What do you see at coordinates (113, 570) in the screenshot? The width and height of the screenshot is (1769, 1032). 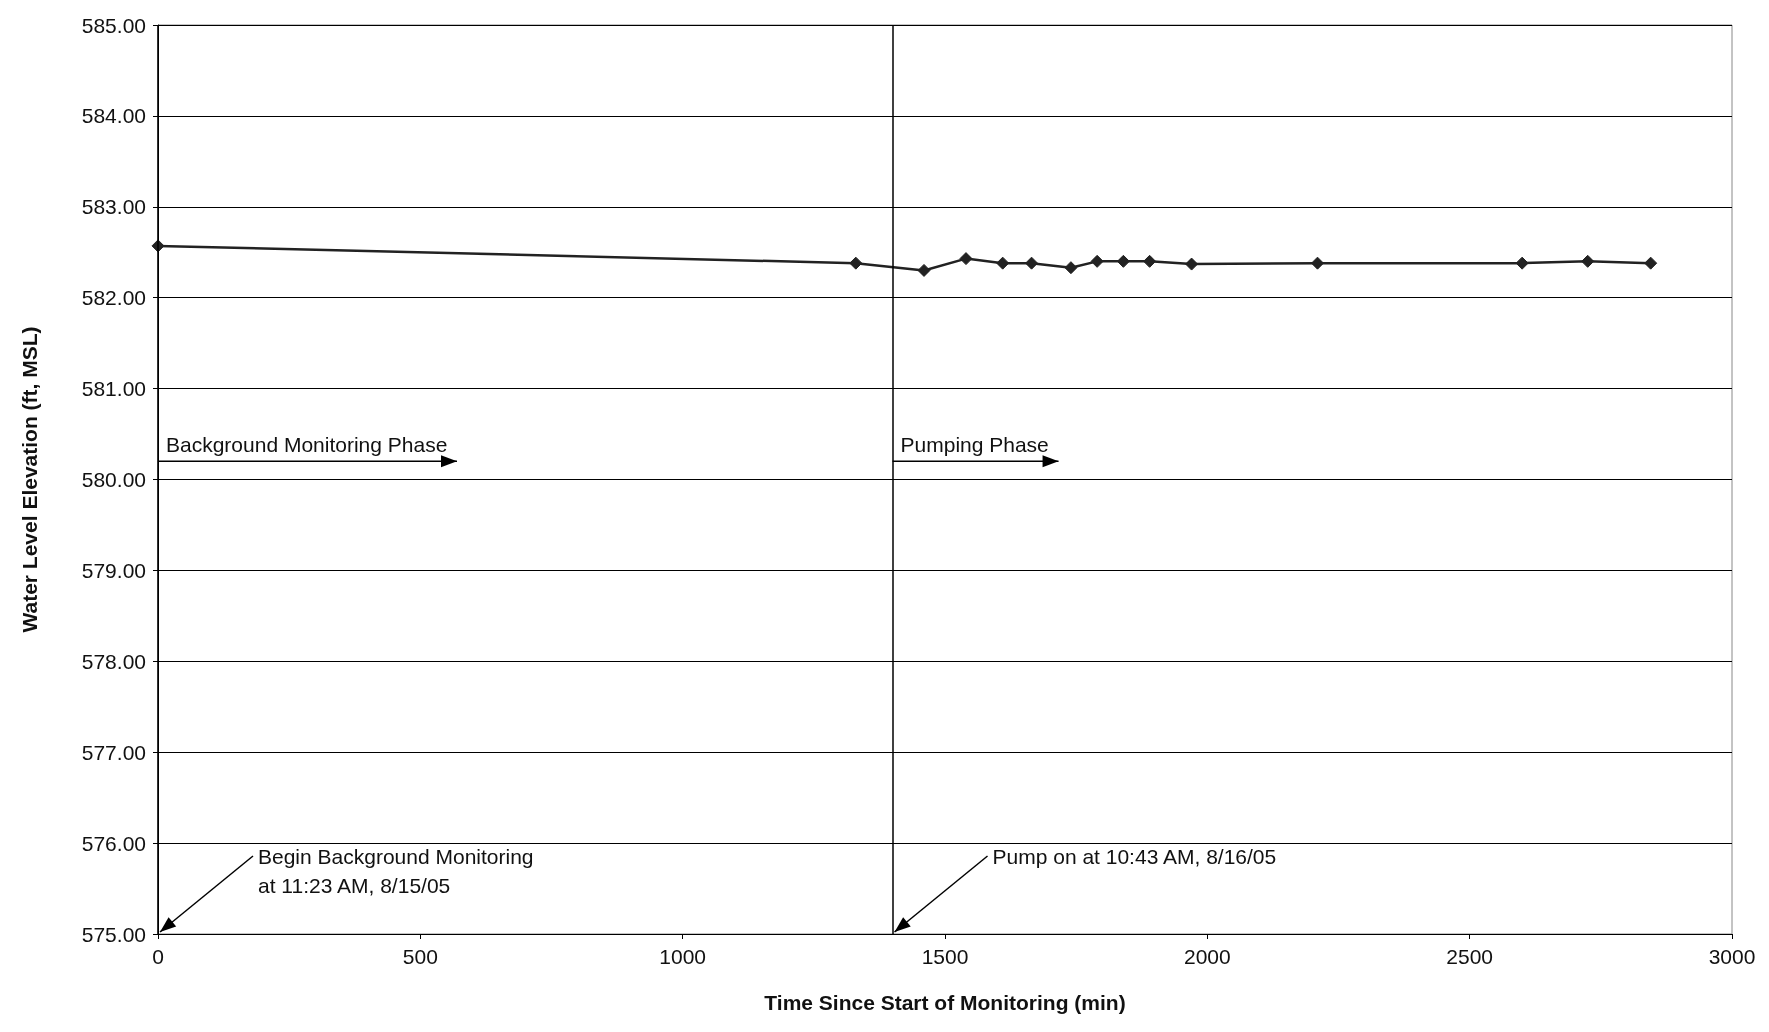 I see `y-tick-label: 579.00` at bounding box center [113, 570].